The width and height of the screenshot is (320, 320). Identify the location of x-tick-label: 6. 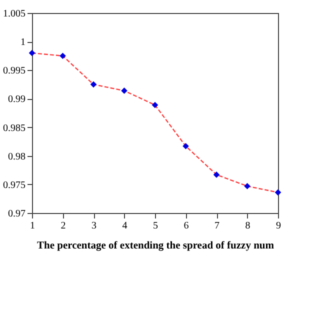
(186, 226).